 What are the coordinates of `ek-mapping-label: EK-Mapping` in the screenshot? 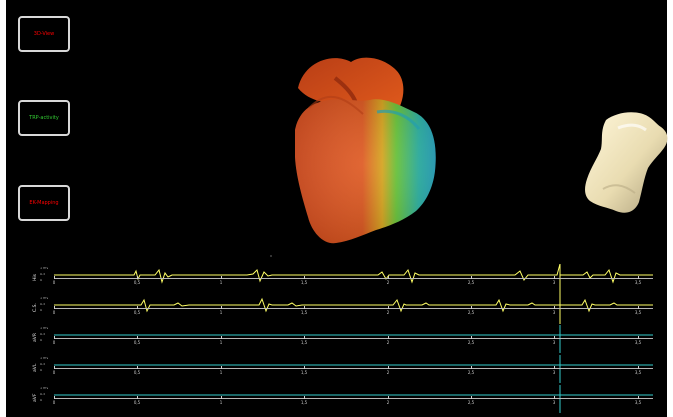 It's located at (44, 202).